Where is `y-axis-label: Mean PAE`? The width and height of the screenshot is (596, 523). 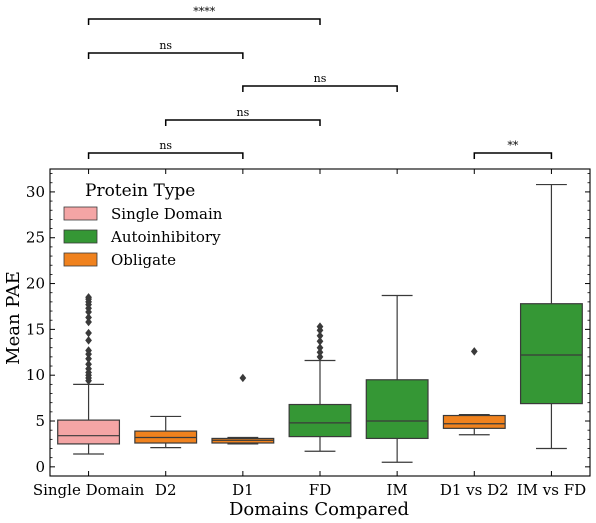
y-axis-label: Mean PAE is located at coordinates (13, 318).